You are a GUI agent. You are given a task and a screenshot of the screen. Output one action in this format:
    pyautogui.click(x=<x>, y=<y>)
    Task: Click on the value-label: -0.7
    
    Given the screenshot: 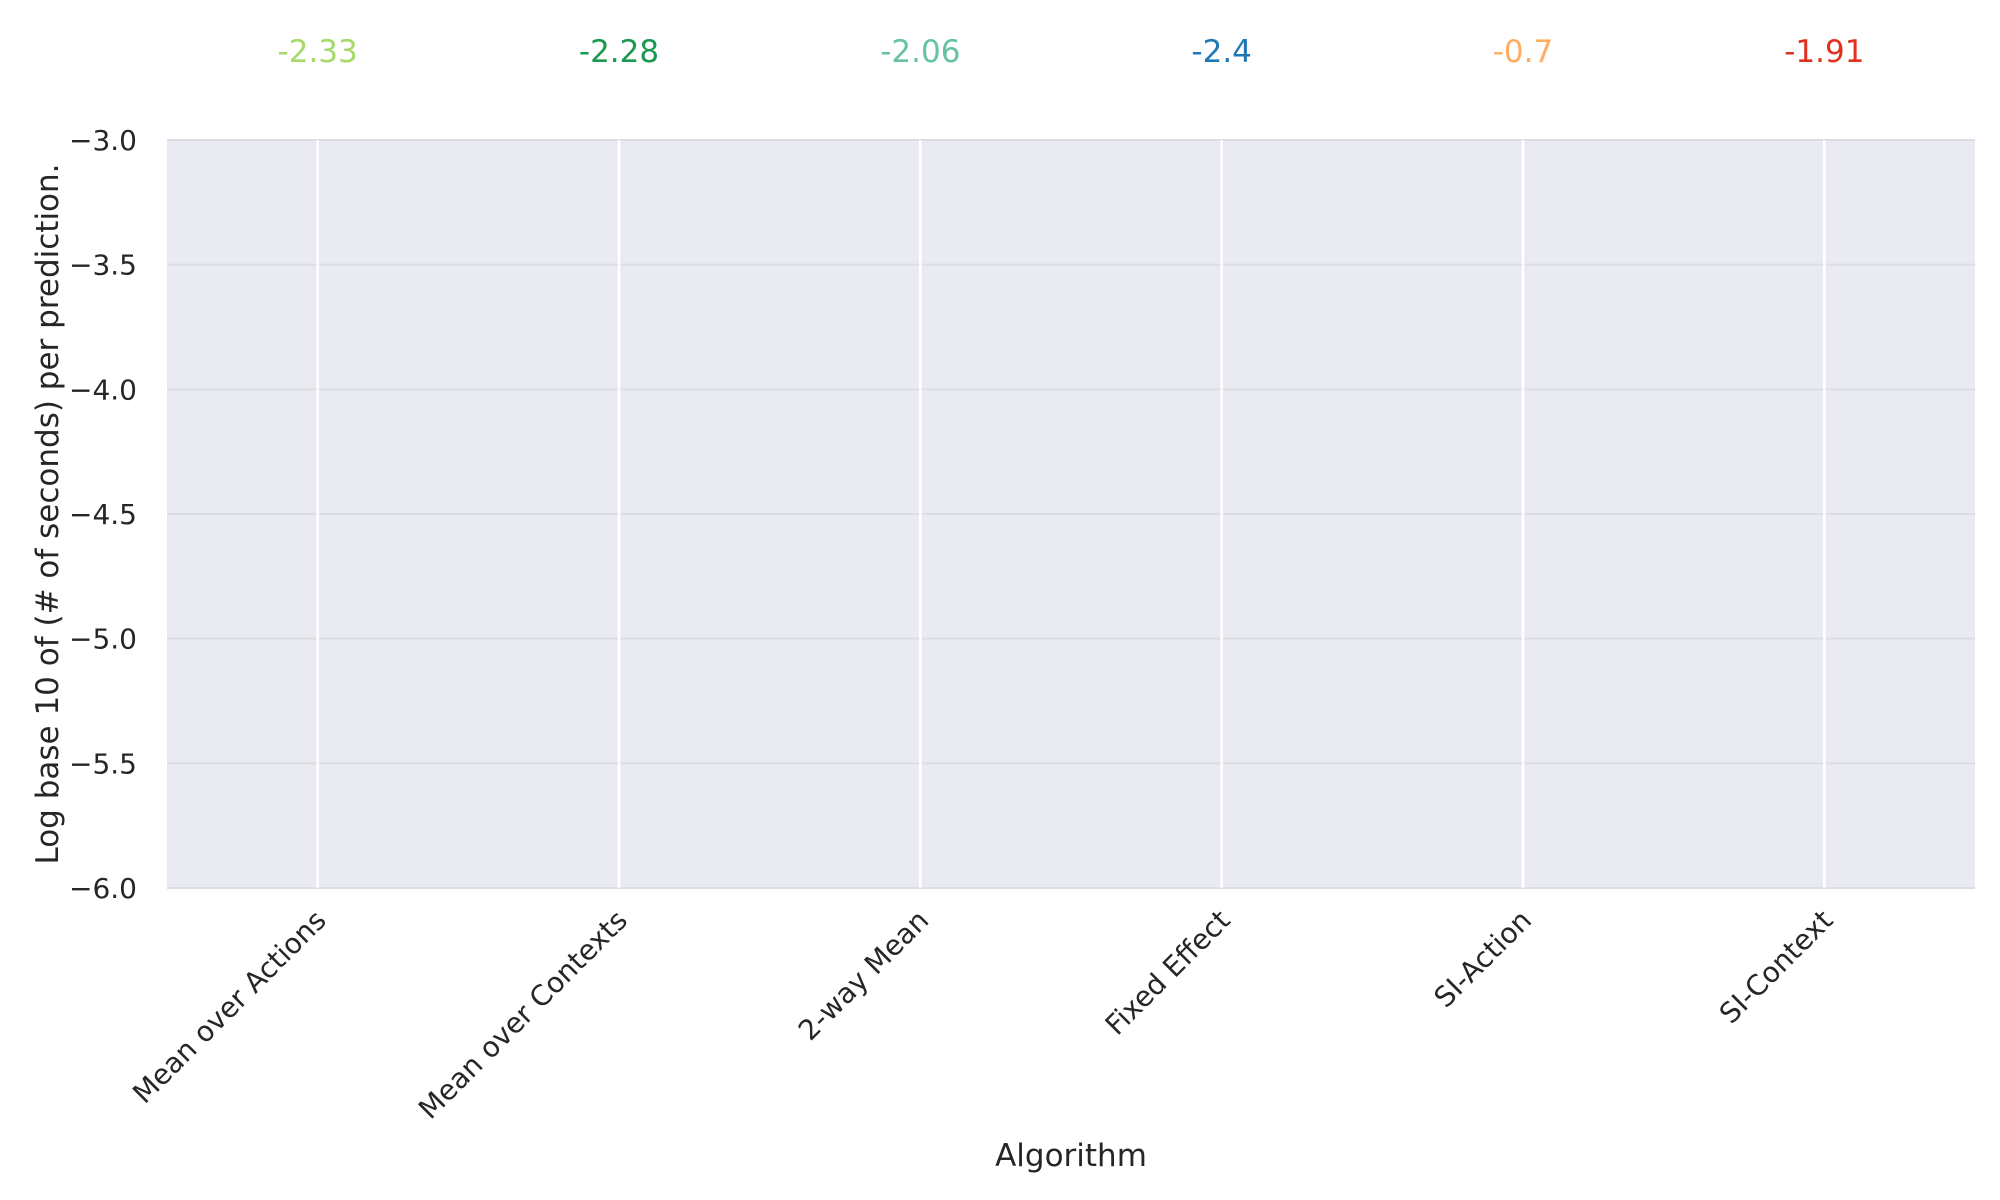 What is the action you would take?
    pyautogui.click(x=1523, y=52)
    